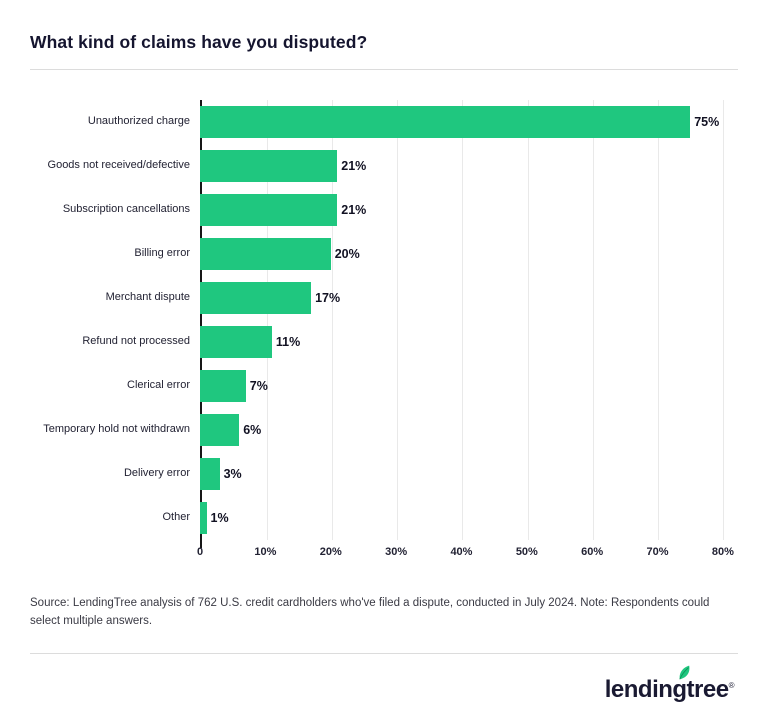 This screenshot has width=768, height=724. What do you see at coordinates (126, 209) in the screenshot?
I see `category-label: Subscription cancellations` at bounding box center [126, 209].